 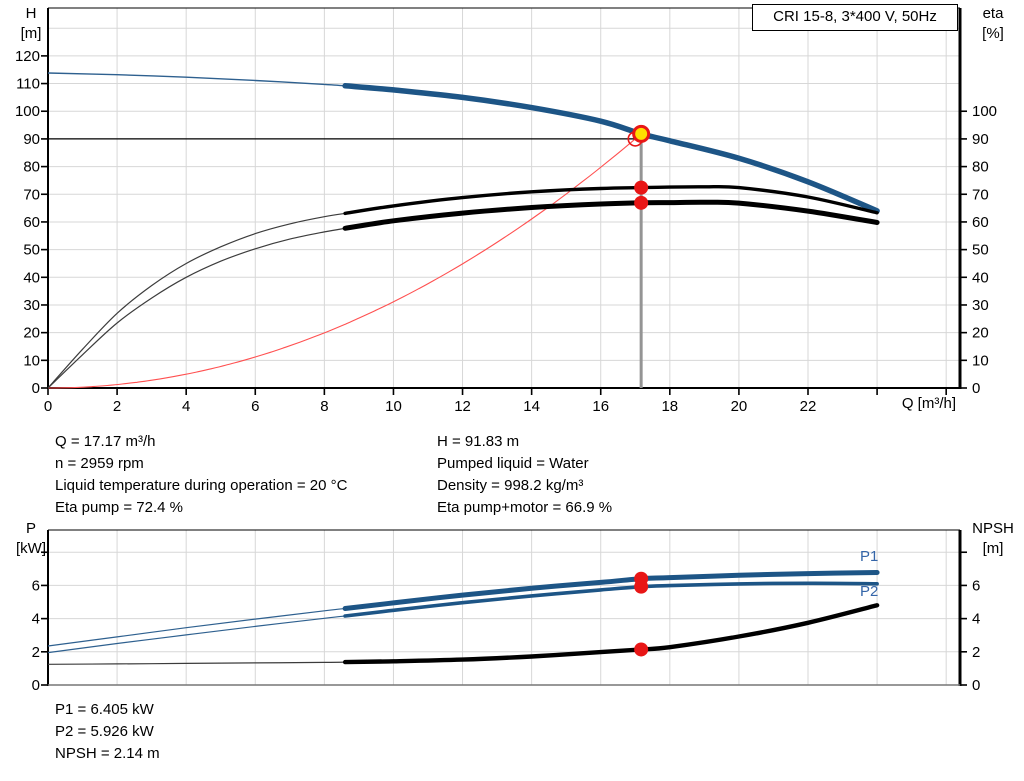 I want to click on x-axis-tick-label: 4, so click(x=186, y=406).